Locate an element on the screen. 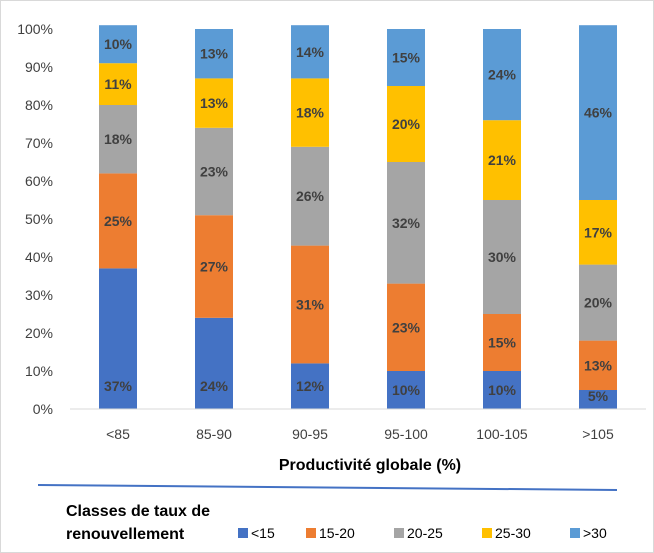  data-label: 14% is located at coordinates (310, 52).